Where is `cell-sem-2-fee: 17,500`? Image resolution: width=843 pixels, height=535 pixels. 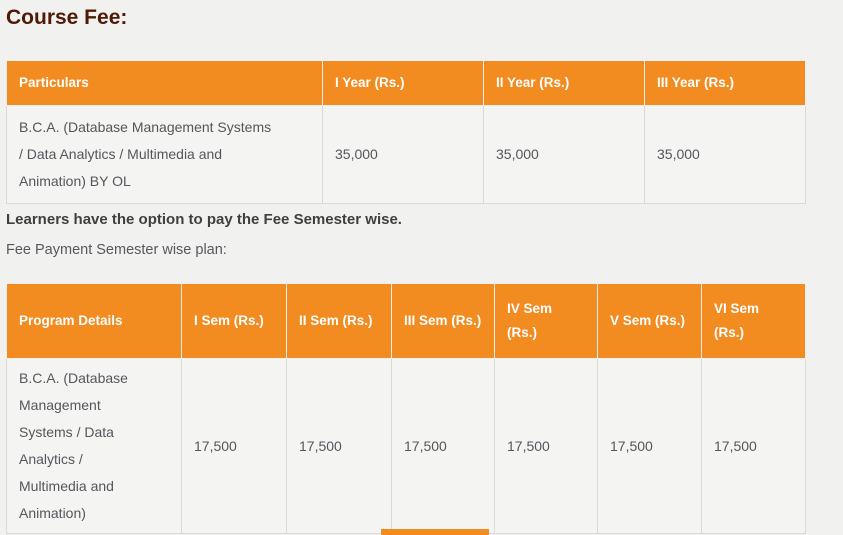 cell-sem-2-fee: 17,500 is located at coordinates (339, 446).